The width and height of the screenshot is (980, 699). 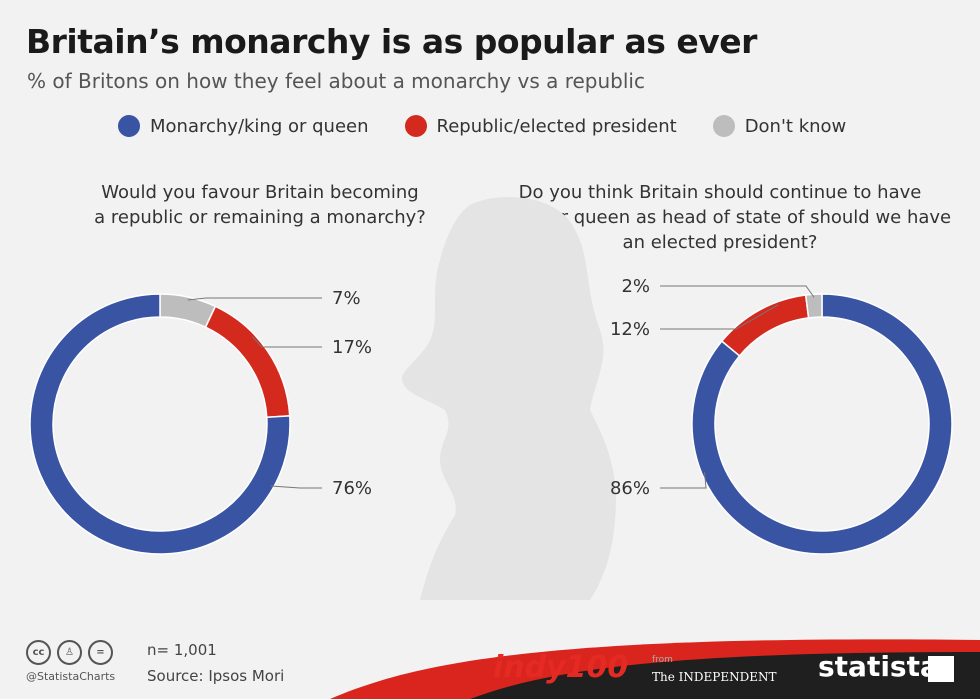 I want to click on data-label: 86%, so click(x=630, y=488).